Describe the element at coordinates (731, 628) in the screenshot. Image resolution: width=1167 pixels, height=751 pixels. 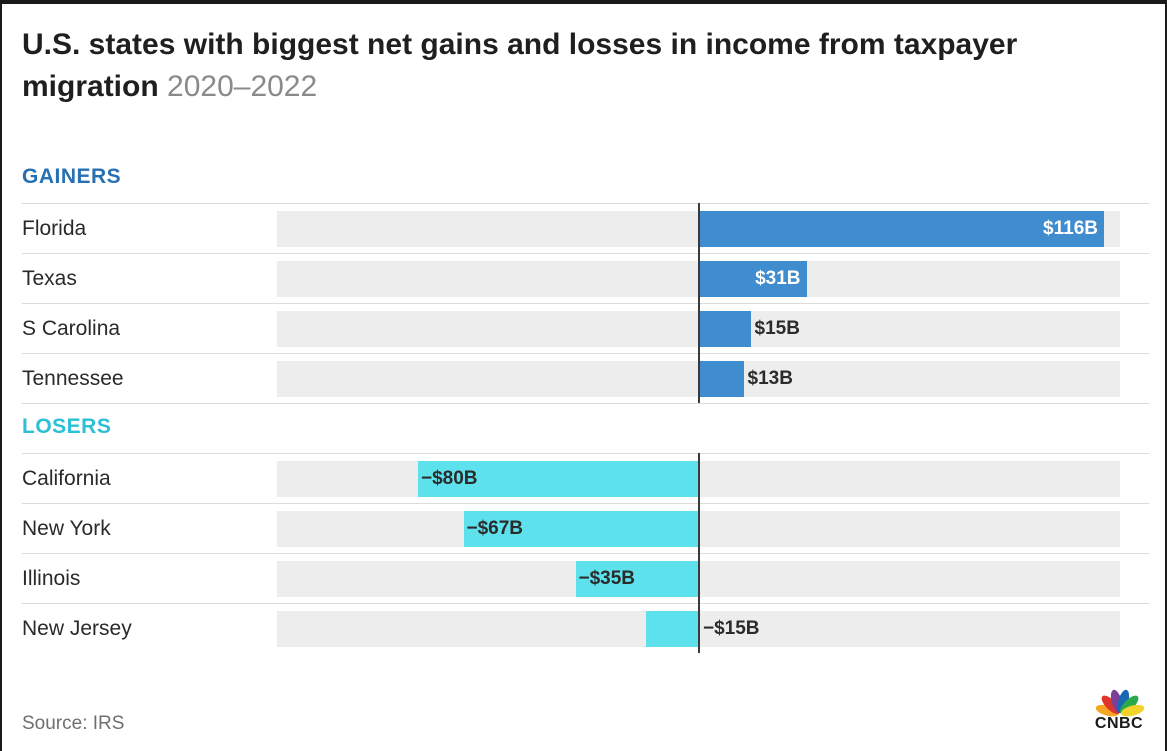
I see `bar-value-label: −$15B` at that location.